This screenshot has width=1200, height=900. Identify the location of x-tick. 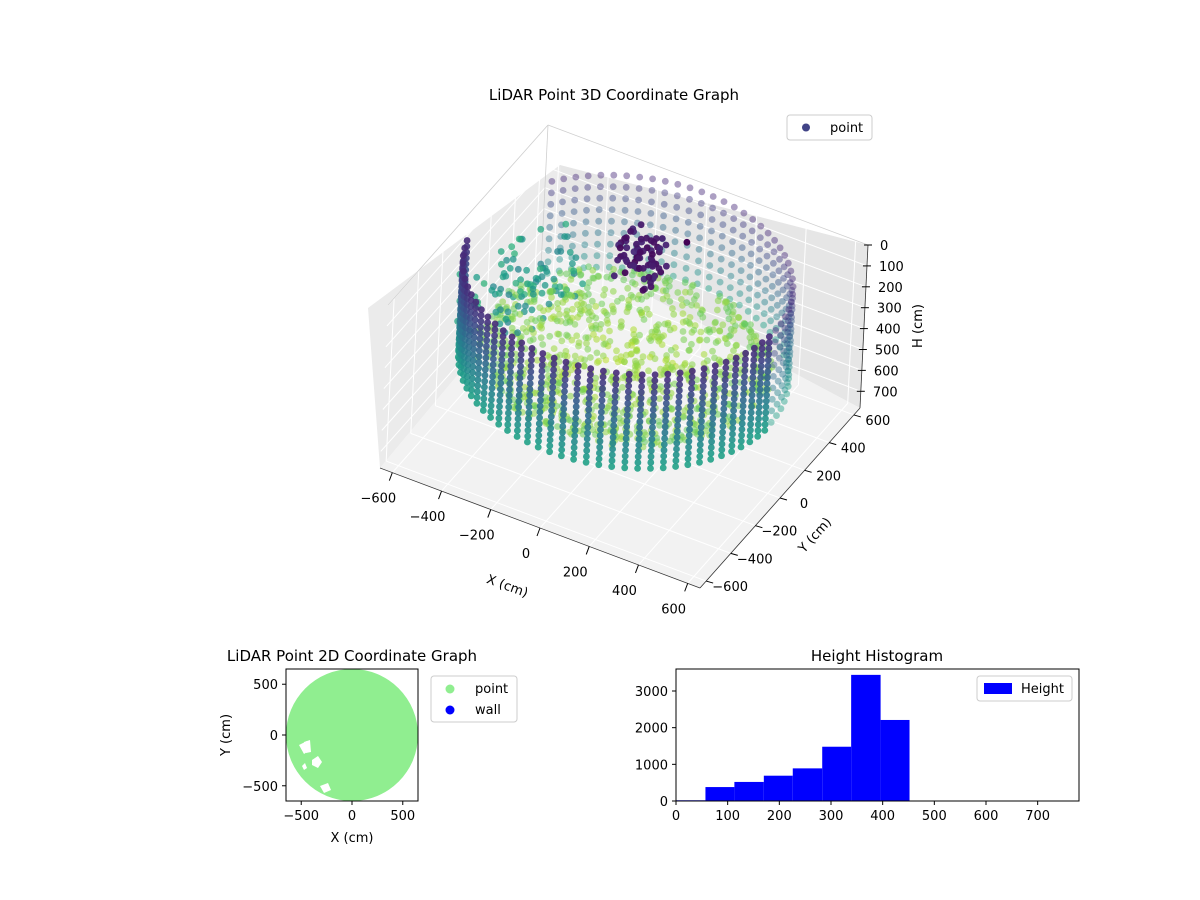
(686, 587).